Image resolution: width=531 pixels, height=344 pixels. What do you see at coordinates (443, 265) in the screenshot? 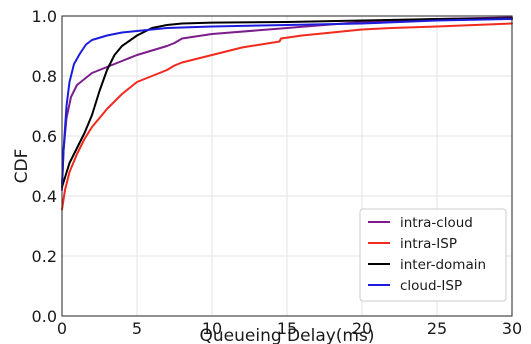
I see `legend-label: inter-domain` at bounding box center [443, 265].